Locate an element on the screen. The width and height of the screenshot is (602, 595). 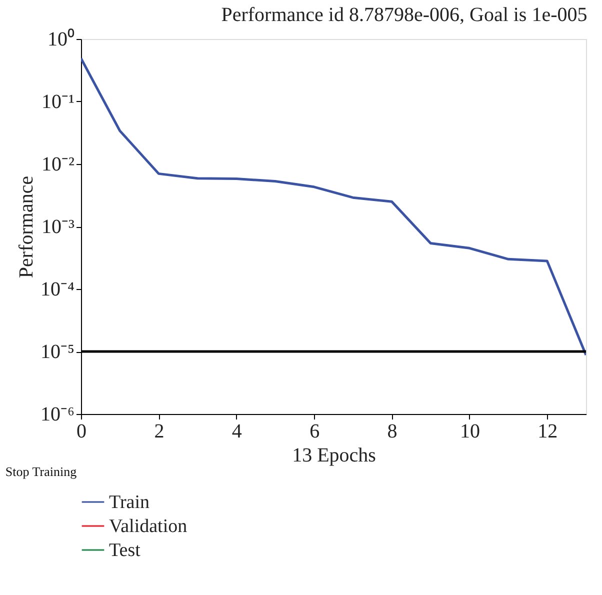
y-tick-label: 10⁻¹ is located at coordinates (58, 102).